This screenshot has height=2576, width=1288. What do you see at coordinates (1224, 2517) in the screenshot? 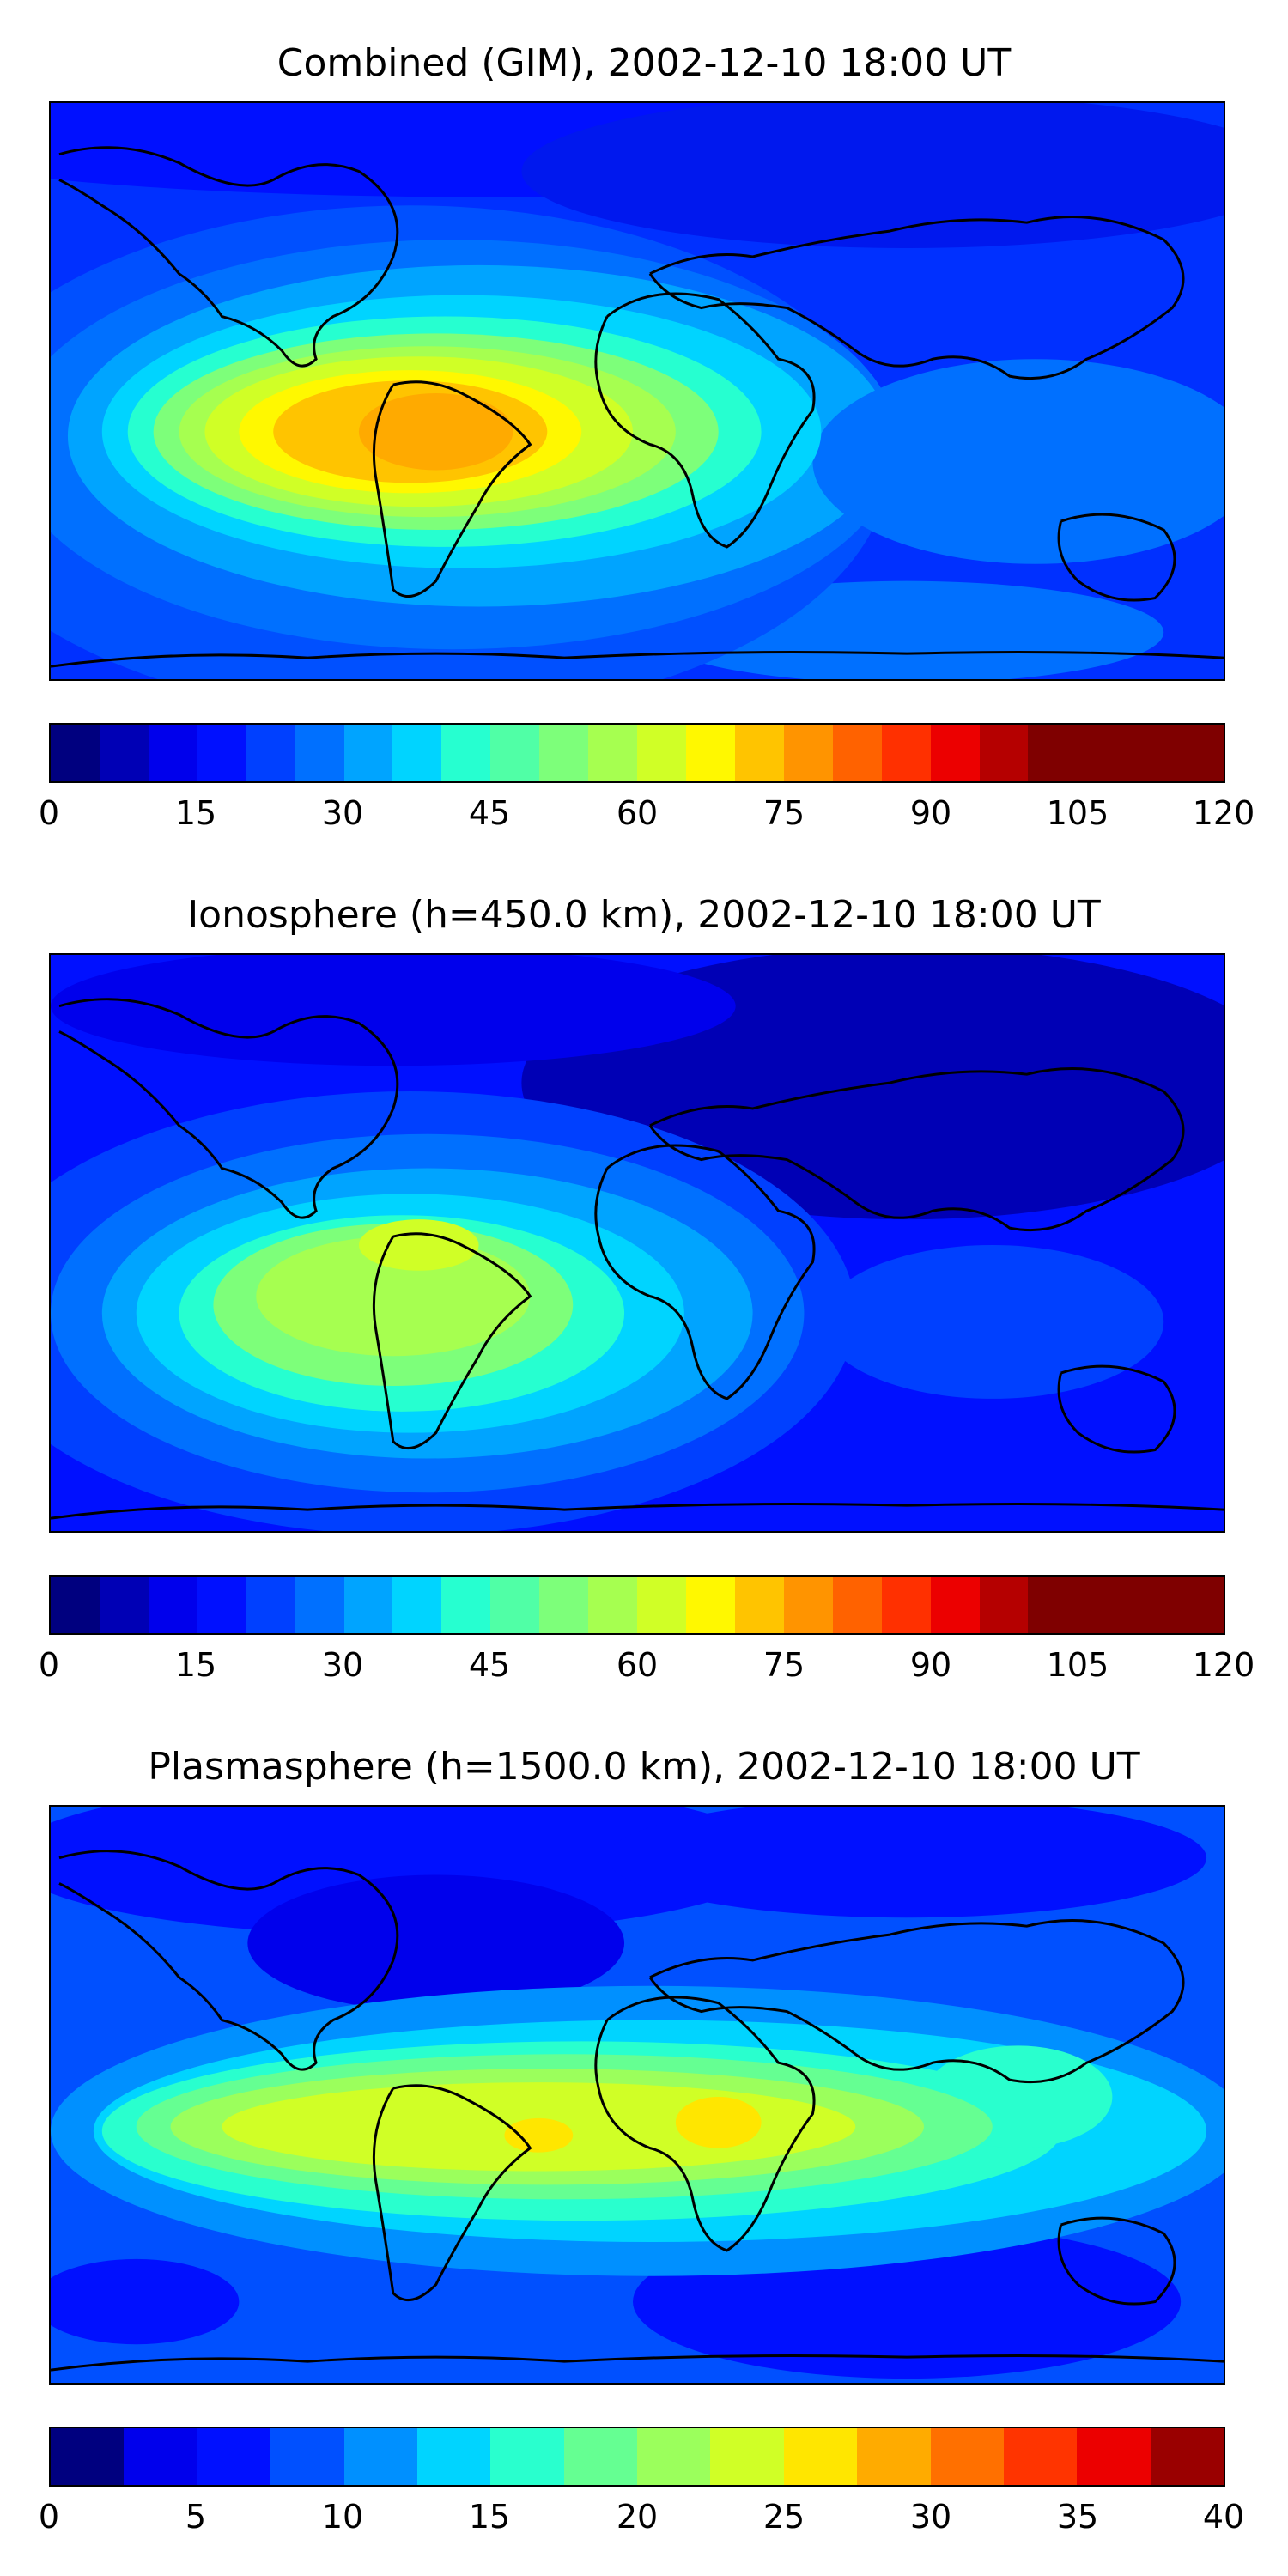
I see `colorbar-tick: 40` at bounding box center [1224, 2517].